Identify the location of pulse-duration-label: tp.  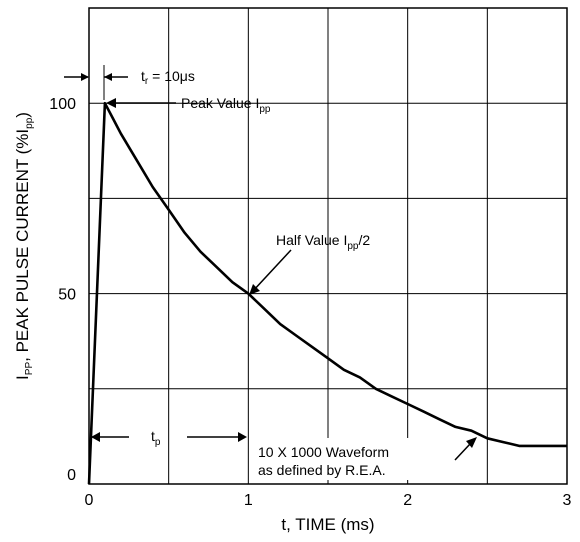
(156, 438).